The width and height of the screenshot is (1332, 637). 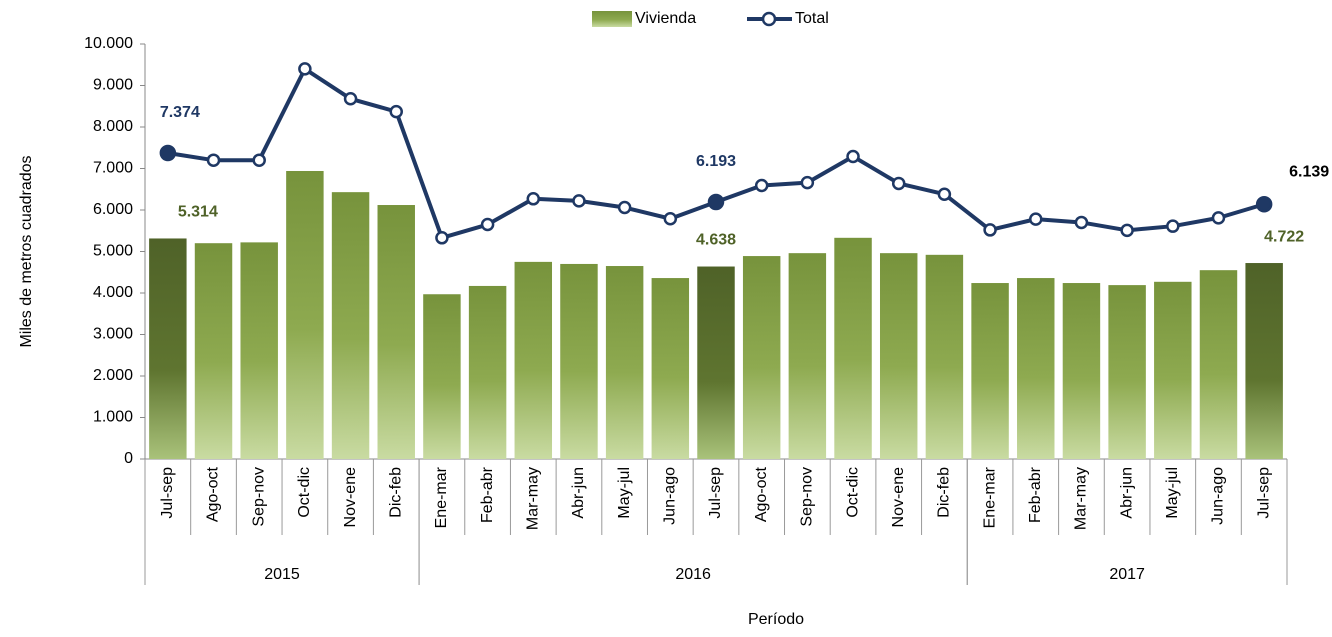 I want to click on y-tick-label: 2.000, so click(x=113, y=375).